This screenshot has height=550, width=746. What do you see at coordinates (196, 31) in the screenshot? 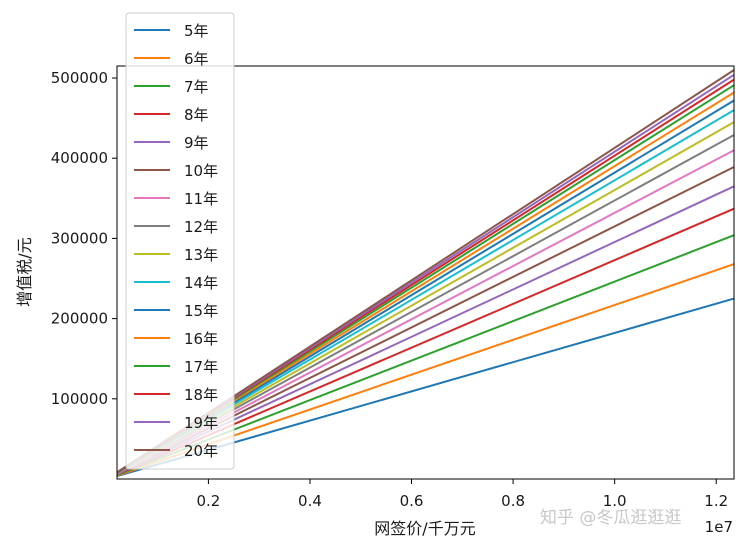
I see `legend-label-1: 5年` at bounding box center [196, 31].